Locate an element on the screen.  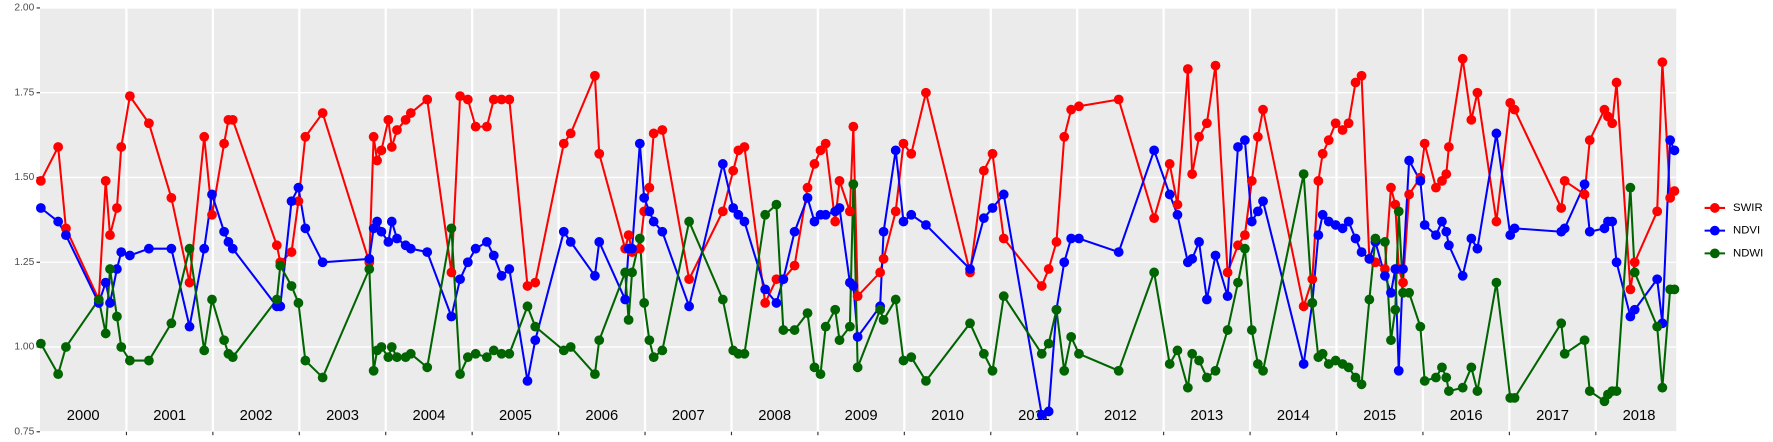
y-tick-label: 1.50 is located at coordinates (24, 177).